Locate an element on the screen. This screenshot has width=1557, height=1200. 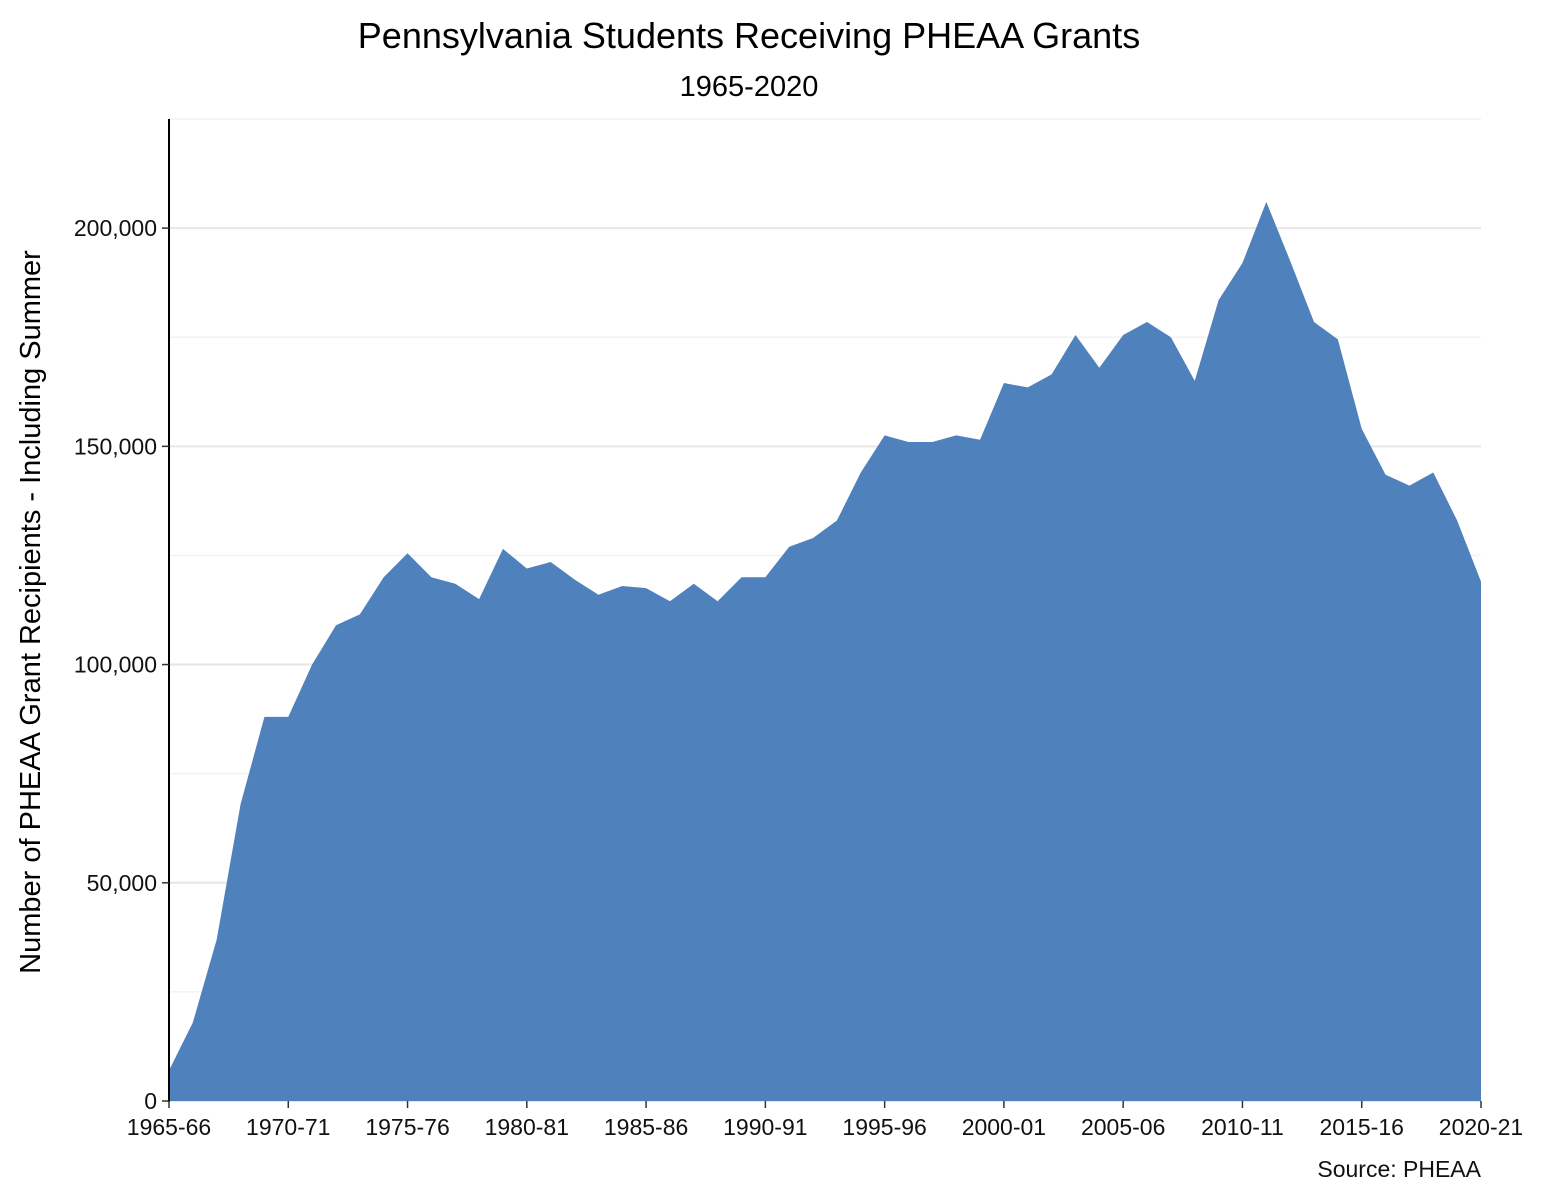
x-tick-label: 2000-01 is located at coordinates (1004, 1127).